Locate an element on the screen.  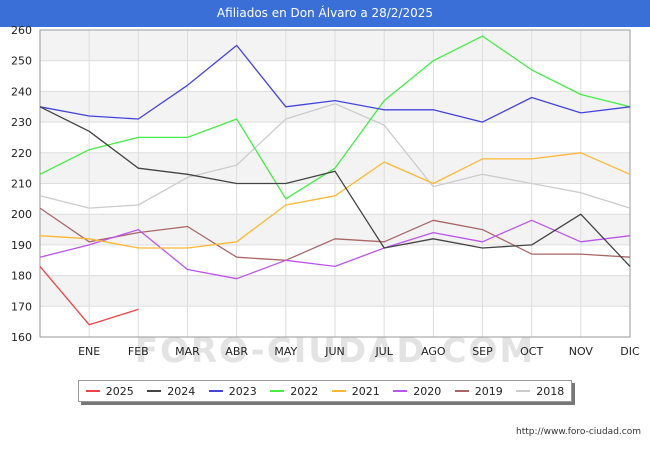
x-tick-label: JUN is located at coordinates (334, 351).